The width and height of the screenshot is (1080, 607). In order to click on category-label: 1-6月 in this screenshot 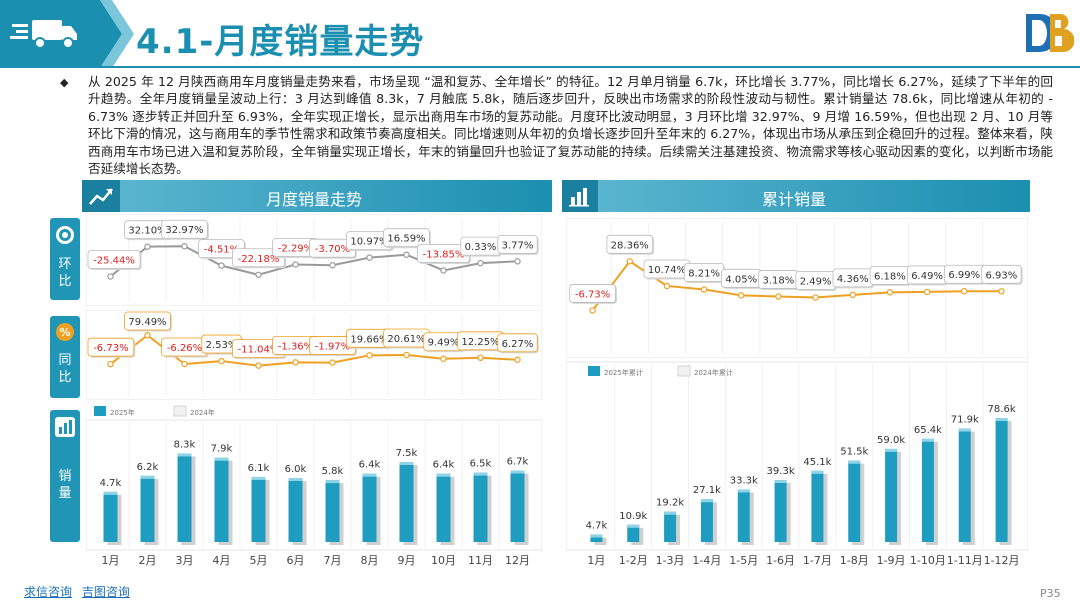, I will do `click(780, 560)`.